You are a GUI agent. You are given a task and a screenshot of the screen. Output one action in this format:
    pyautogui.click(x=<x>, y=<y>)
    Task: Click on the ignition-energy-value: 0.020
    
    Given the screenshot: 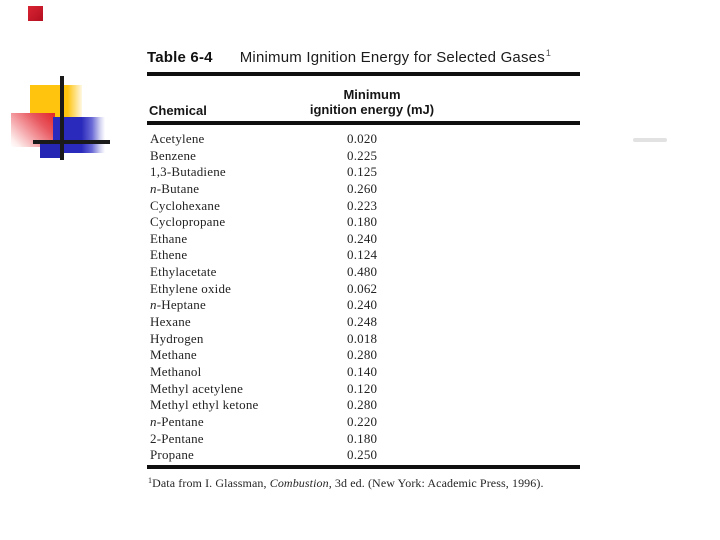 What is the action you would take?
    pyautogui.click(x=362, y=138)
    